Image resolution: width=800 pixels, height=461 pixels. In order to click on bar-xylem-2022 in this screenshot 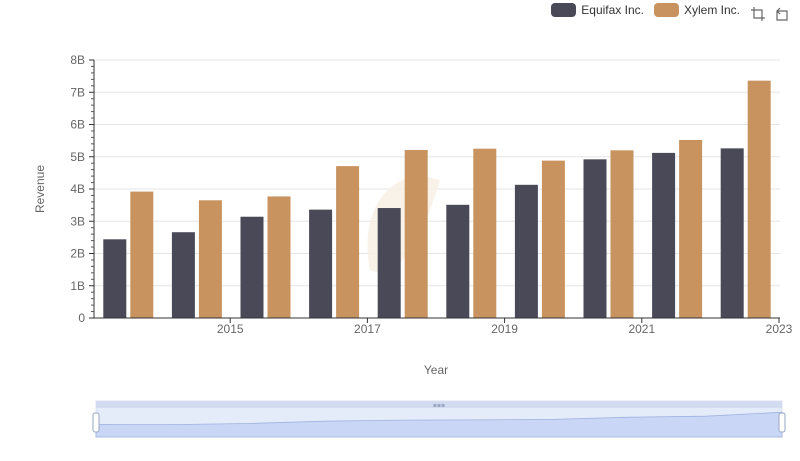, I will do `click(691, 228)`.